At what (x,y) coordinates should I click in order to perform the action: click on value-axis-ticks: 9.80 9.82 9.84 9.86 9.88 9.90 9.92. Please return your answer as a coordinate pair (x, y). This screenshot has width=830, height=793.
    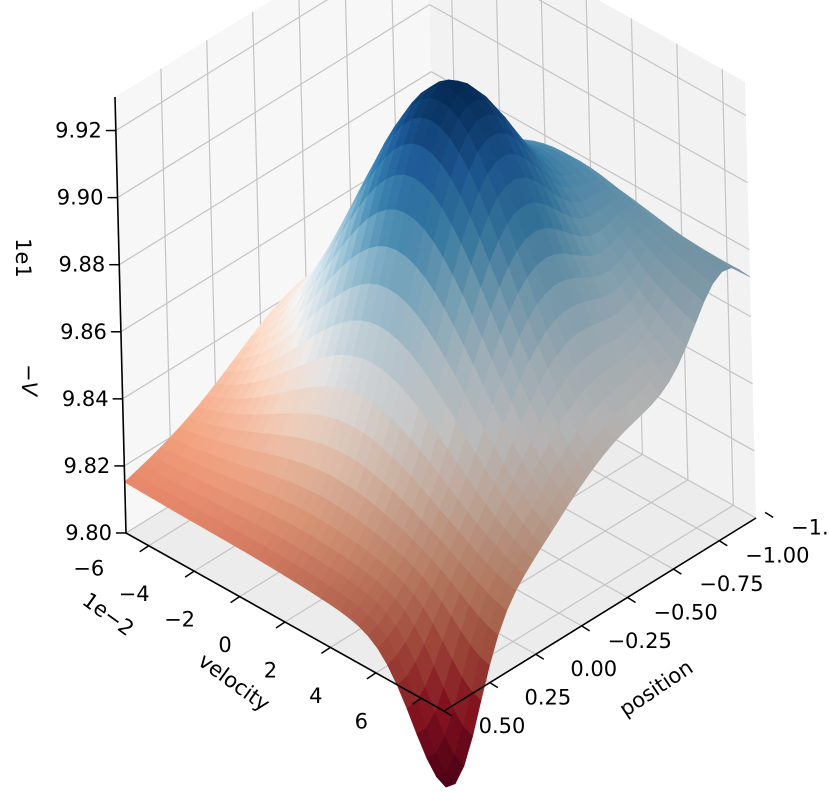
    Looking at the image, I should click on (90, 332).